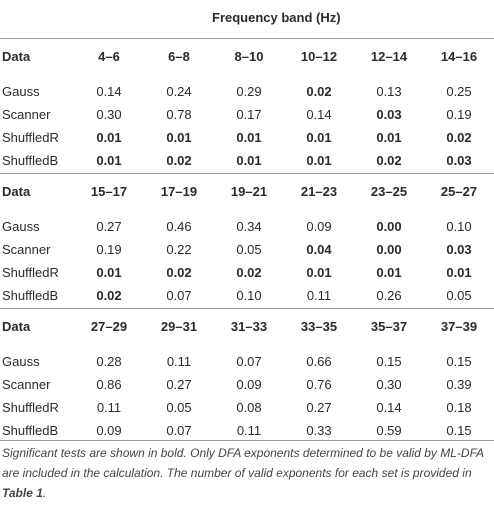  I want to click on value-cell: 0.25, so click(459, 91).